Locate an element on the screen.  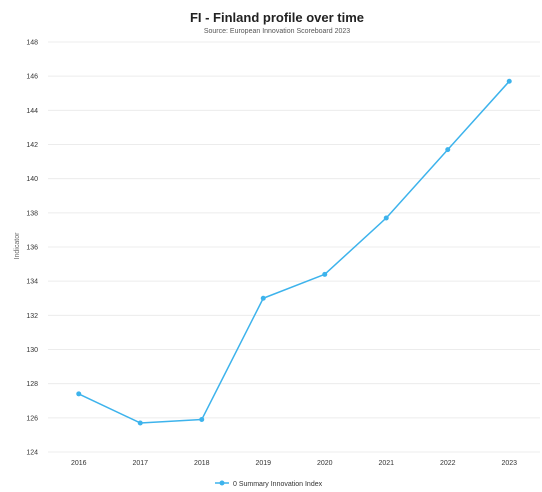
x-tick-label: 2020 is located at coordinates (325, 463).